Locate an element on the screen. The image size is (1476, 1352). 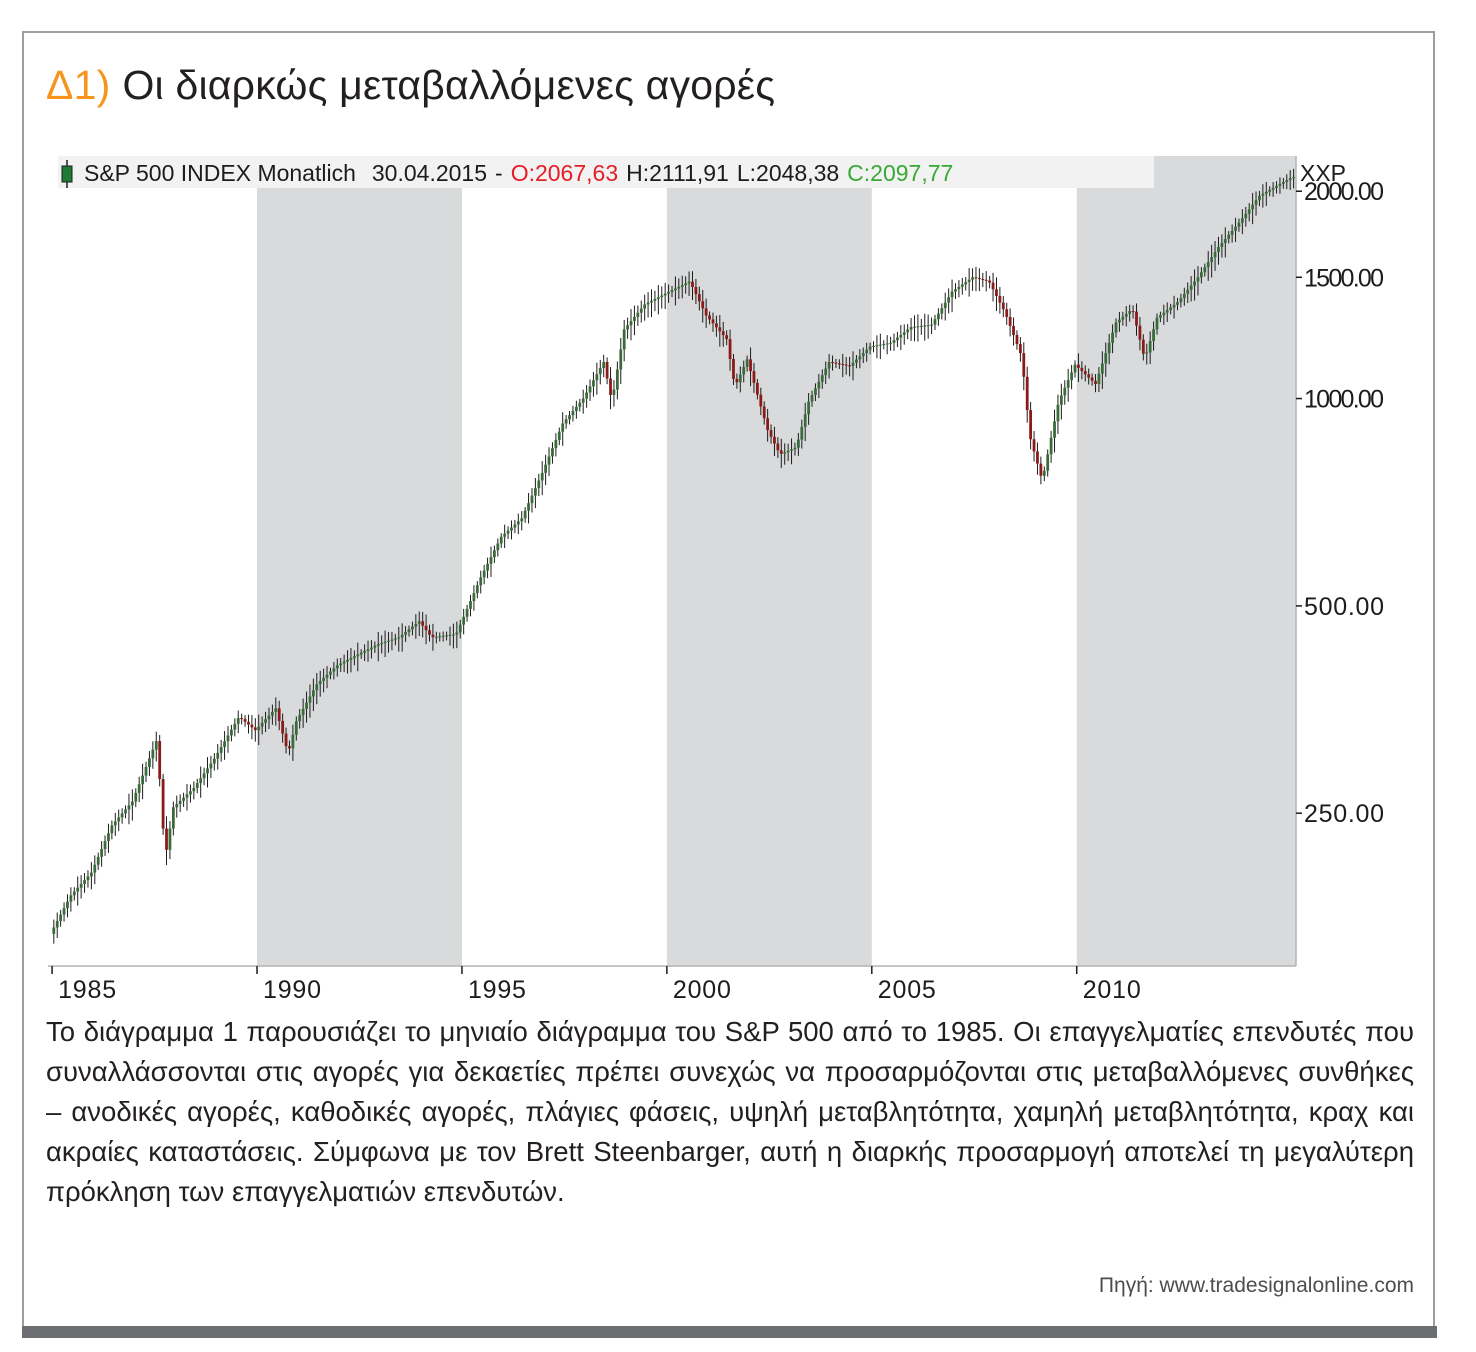
x-axis-ticks: 1985 1990 1995 2000 2005 2010 is located at coordinates (596, 985).